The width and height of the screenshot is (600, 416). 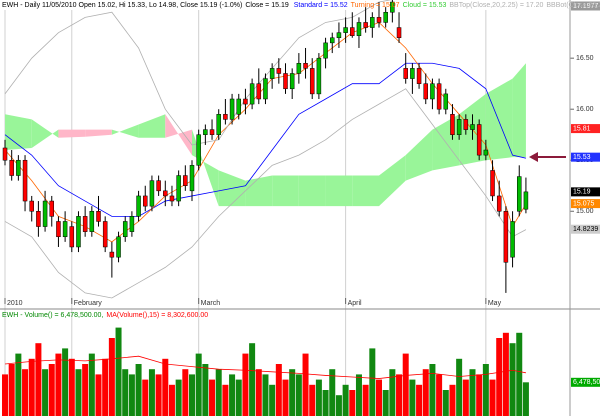 I want to click on value-badge-label: 15.075, so click(x=584, y=203).